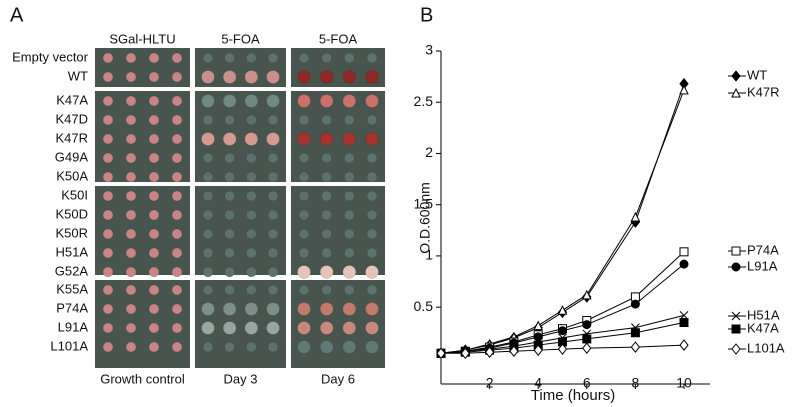 The width and height of the screenshot is (800, 407). I want to click on y-tick-label: 1.5, so click(424, 203).